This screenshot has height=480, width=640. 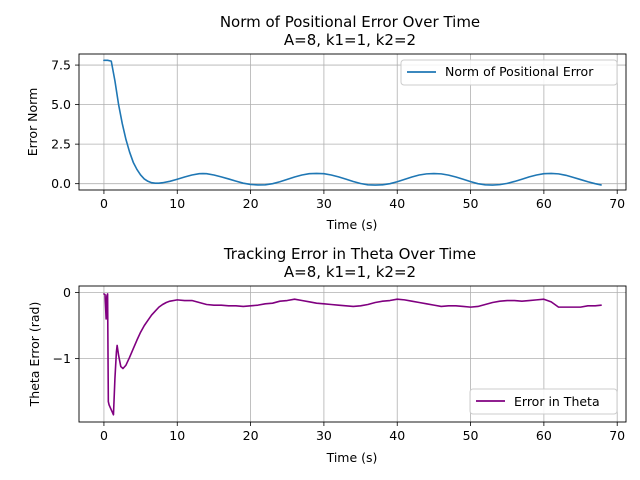 What do you see at coordinates (544, 435) in the screenshot?
I see `plot2-x-tick-label: 60` at bounding box center [544, 435].